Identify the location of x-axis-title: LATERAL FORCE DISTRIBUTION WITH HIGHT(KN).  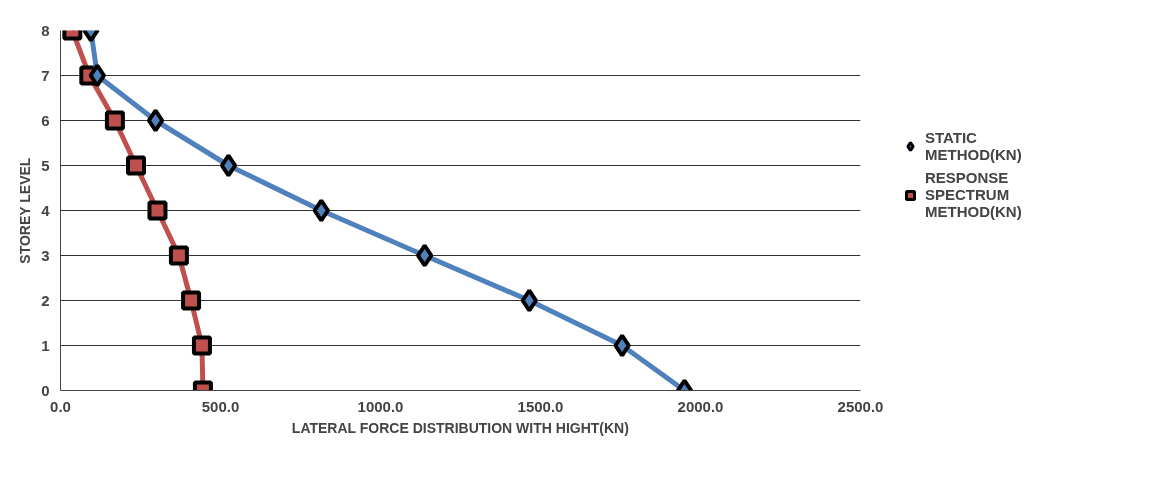
(460, 427).